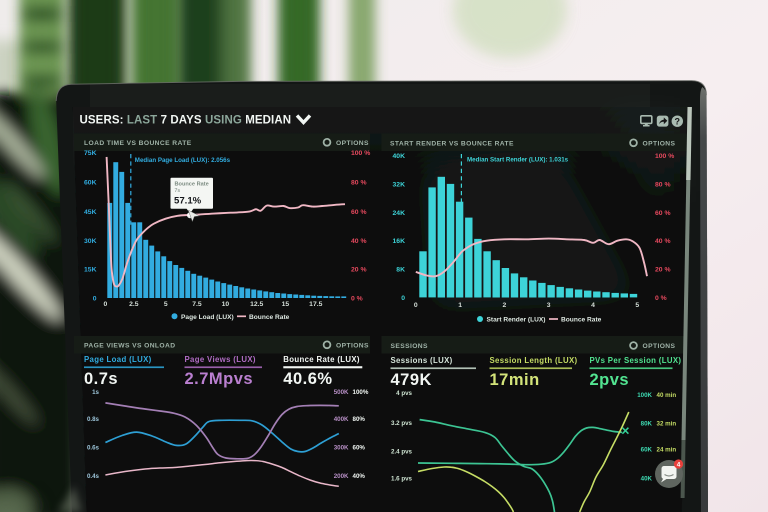 Image resolution: width=768 pixels, height=512 pixels. What do you see at coordinates (134, 304) in the screenshot?
I see `svg-text: 2.5` at bounding box center [134, 304].